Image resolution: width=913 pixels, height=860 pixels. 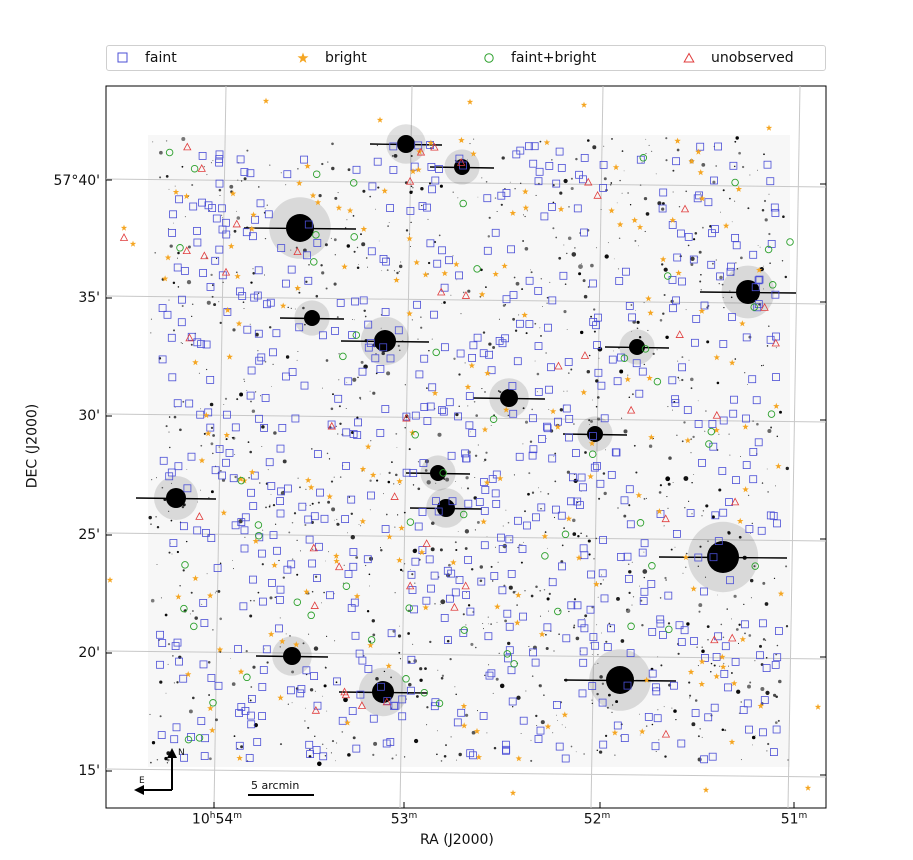 What do you see at coordinates (709, 444) in the screenshot?
I see `faint-bright-target` at bounding box center [709, 444].